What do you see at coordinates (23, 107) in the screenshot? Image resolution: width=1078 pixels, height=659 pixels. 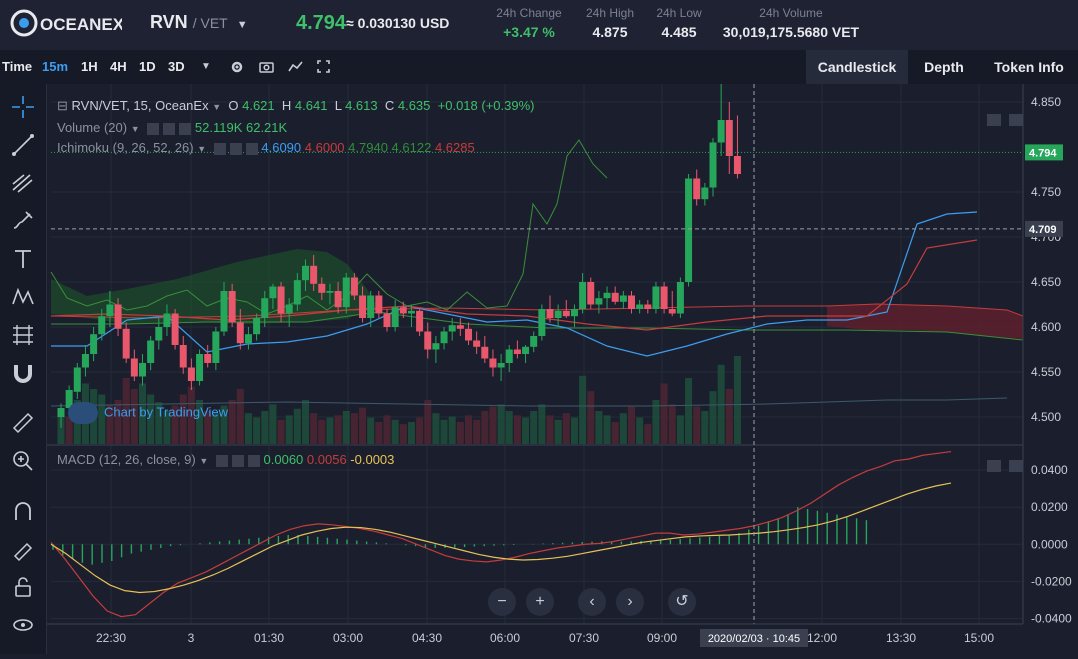 I see `crosshair-cursor-icon` at bounding box center [23, 107].